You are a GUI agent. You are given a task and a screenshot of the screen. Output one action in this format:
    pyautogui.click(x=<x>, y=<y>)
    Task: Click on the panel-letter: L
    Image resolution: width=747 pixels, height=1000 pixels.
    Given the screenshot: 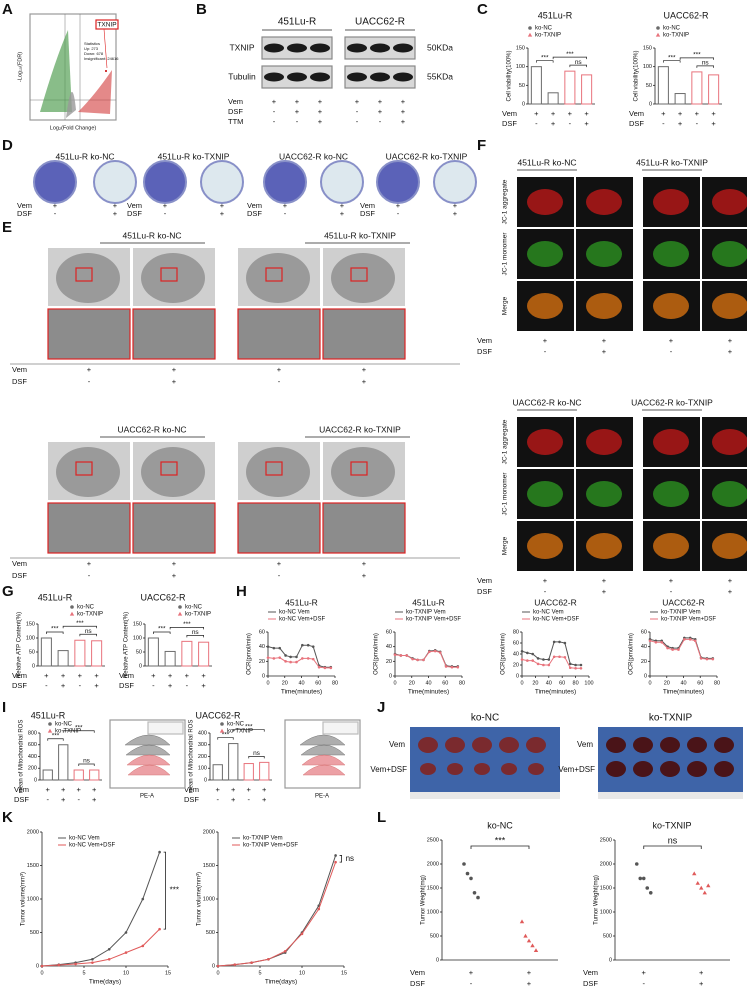 What is the action you would take?
    pyautogui.click(x=381, y=817)
    